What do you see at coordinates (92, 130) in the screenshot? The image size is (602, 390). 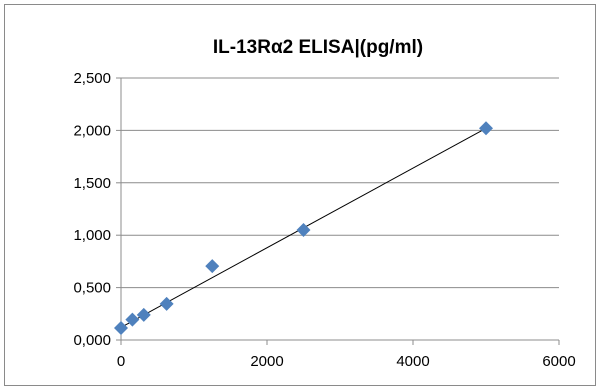 I see `y-tick-label-4: 2,000` at bounding box center [92, 130].